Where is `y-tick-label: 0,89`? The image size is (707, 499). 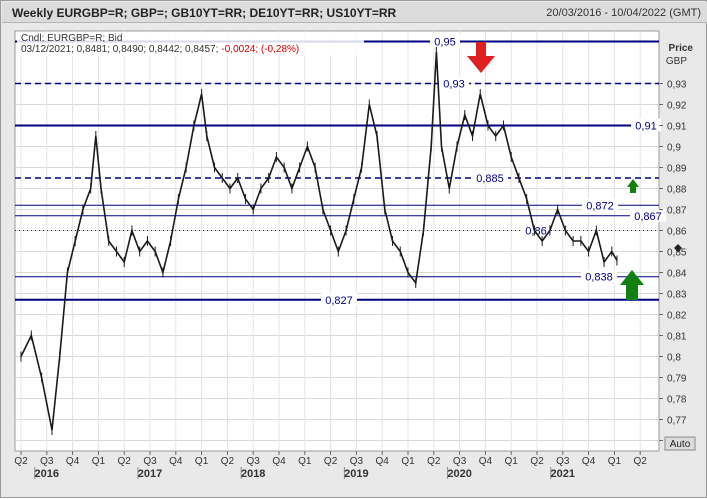
y-tick-label: 0,89 is located at coordinates (677, 169).